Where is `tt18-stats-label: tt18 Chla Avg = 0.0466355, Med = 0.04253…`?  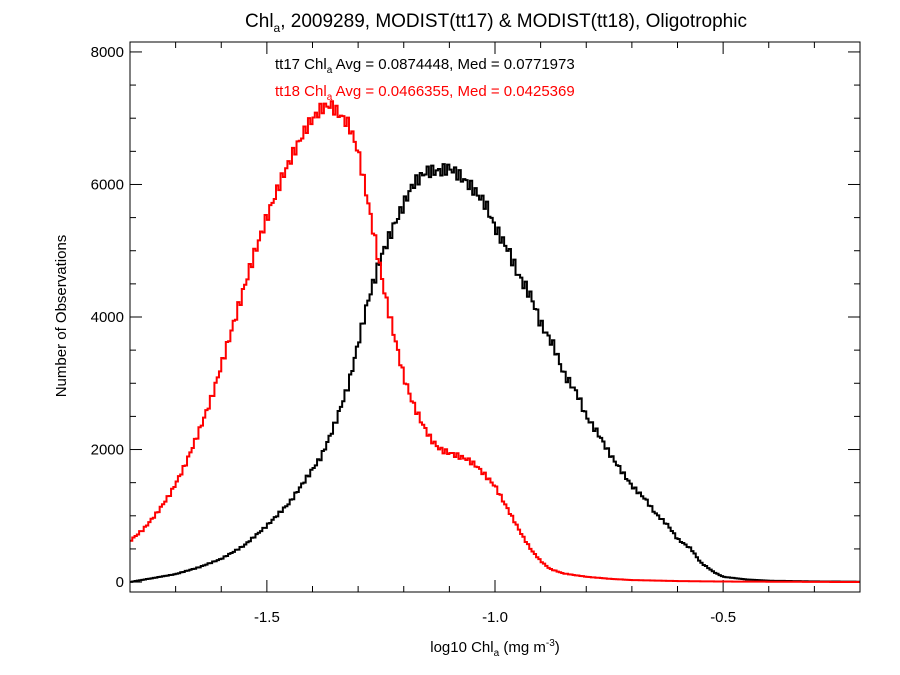
tt18-stats-label: tt18 Chla Avg = 0.0466355, Med = 0.04253… is located at coordinates (425, 93).